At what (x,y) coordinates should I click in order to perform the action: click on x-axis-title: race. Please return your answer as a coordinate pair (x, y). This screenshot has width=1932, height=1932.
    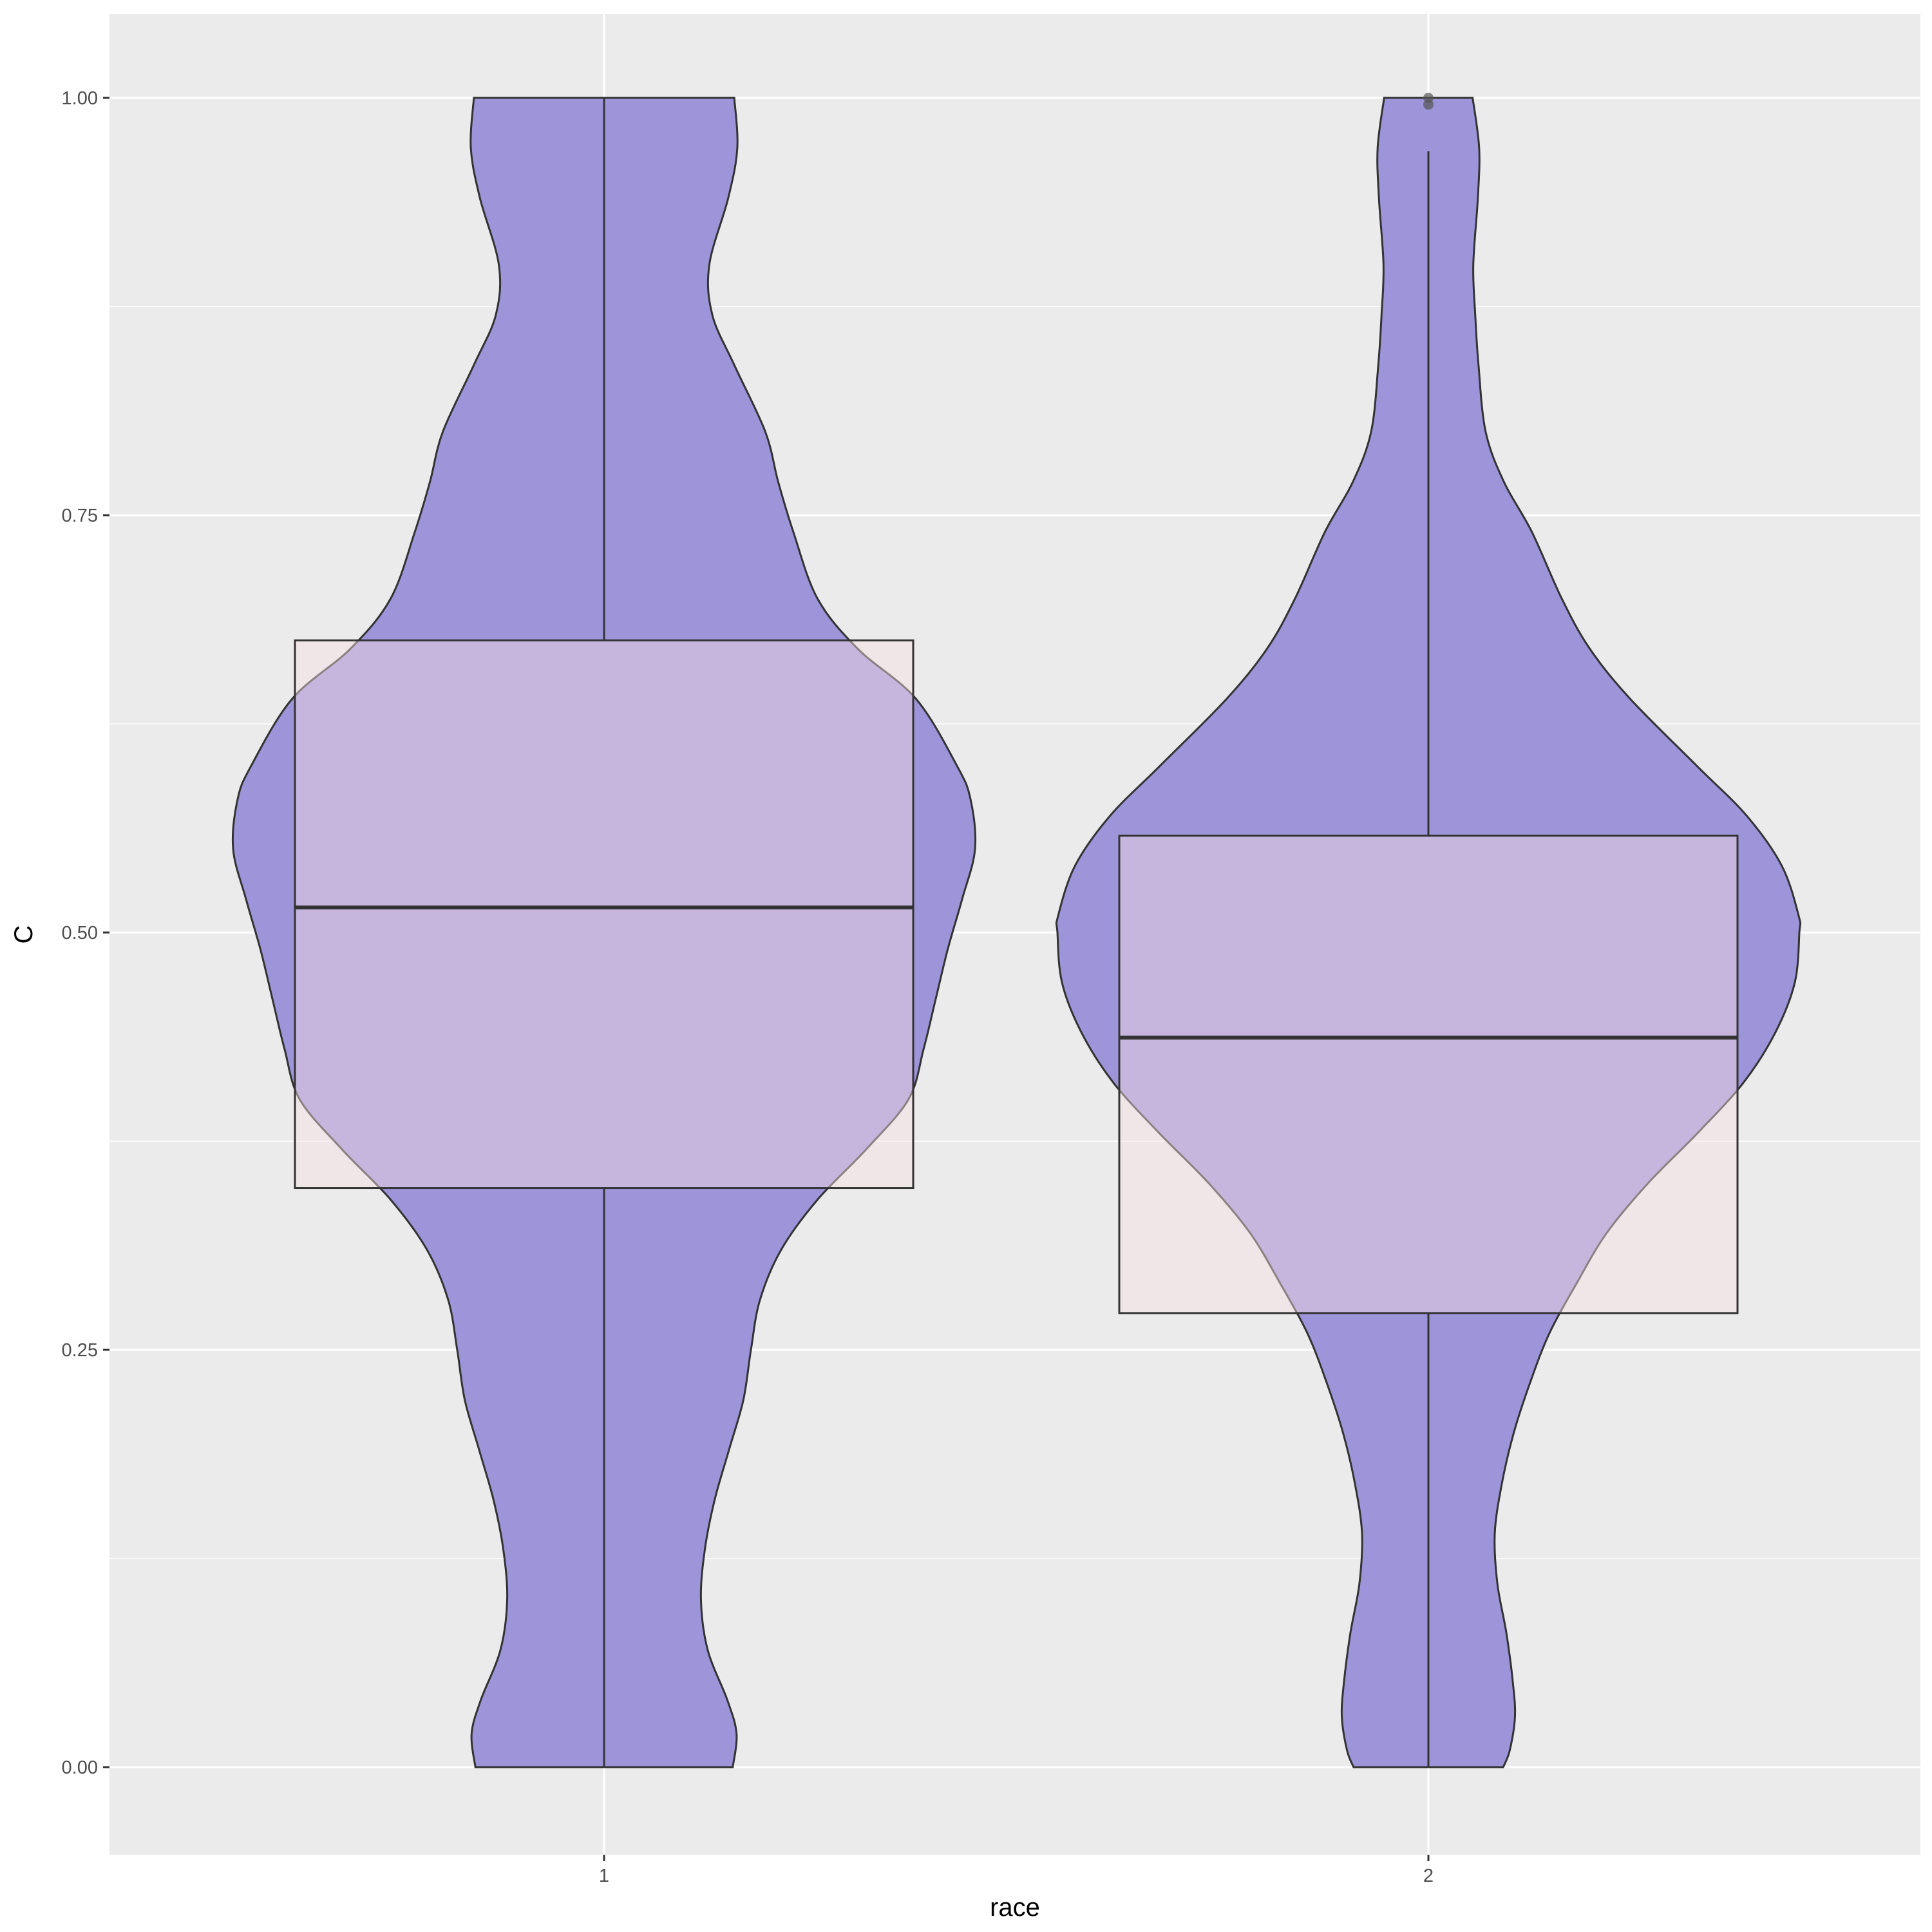
    Looking at the image, I should click on (1015, 1907).